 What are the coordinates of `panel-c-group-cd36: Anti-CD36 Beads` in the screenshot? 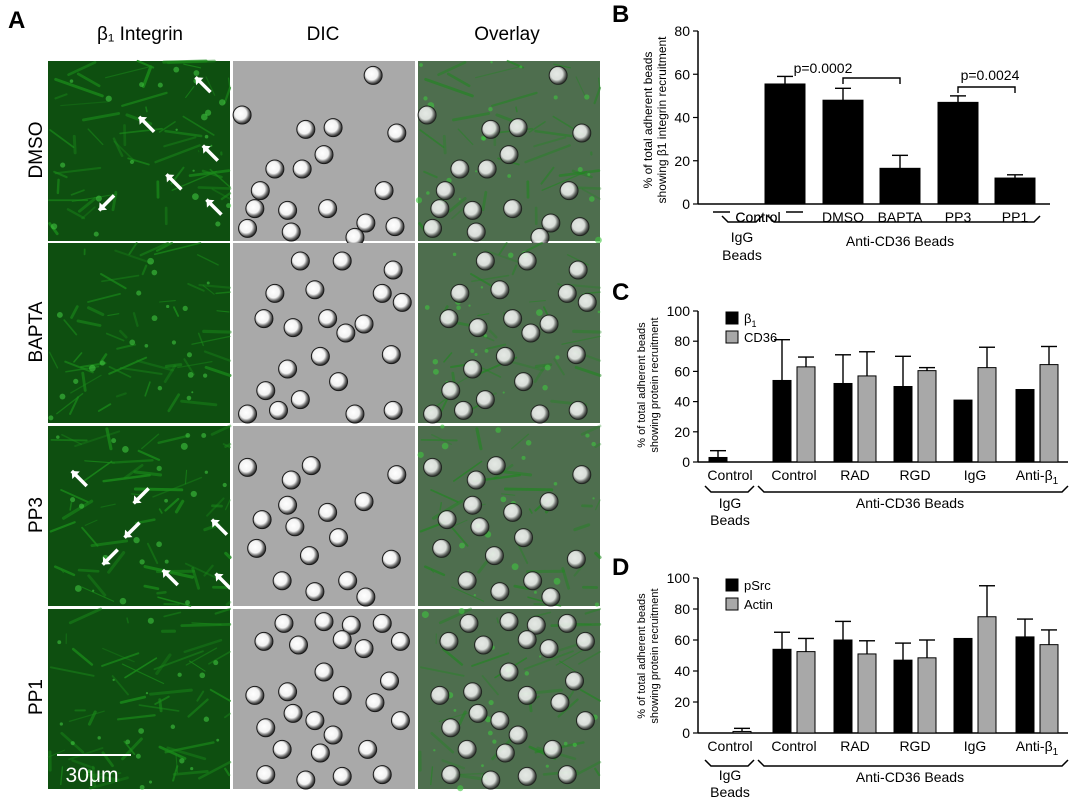 It's located at (910, 503).